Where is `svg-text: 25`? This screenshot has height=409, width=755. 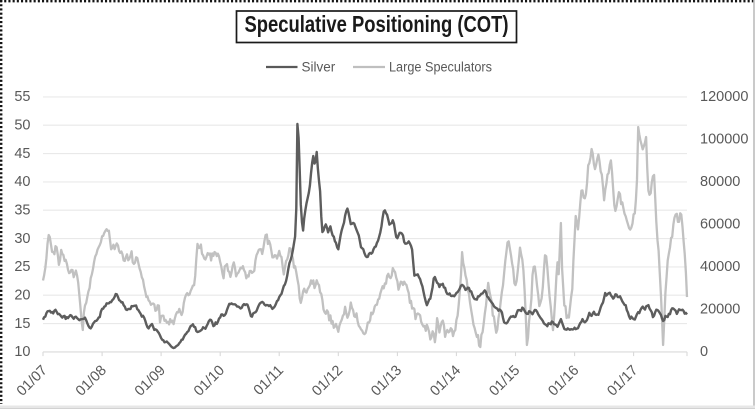
svg-text: 25 is located at coordinates (22, 267).